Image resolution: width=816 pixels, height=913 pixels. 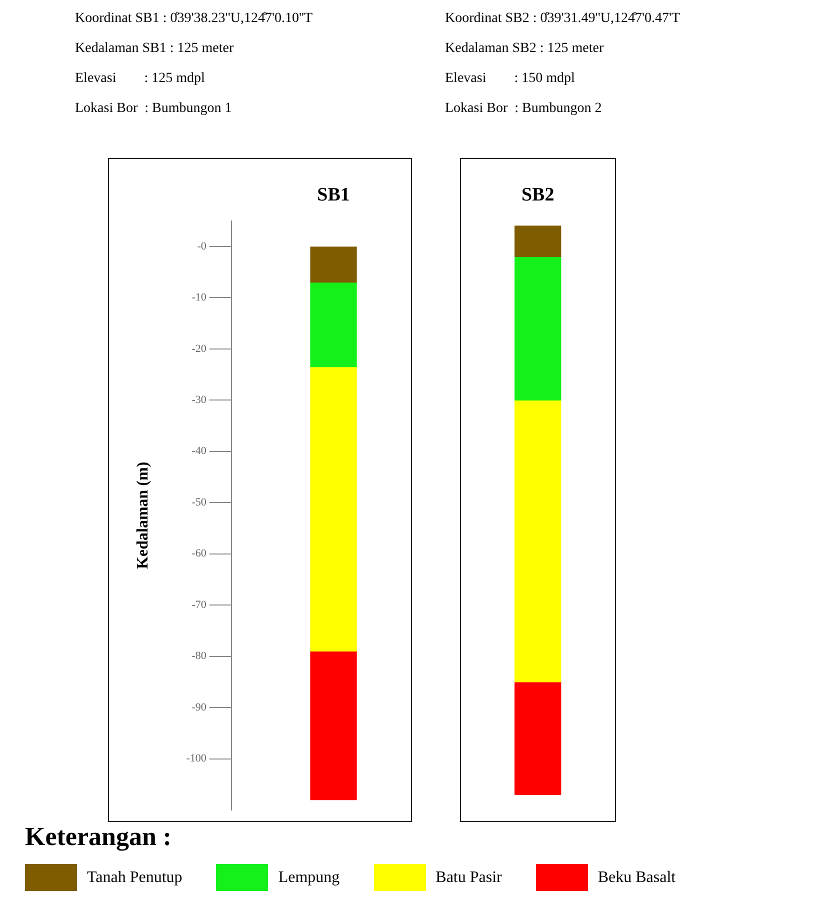 I want to click on y-tick-label: -40, so click(x=199, y=451).